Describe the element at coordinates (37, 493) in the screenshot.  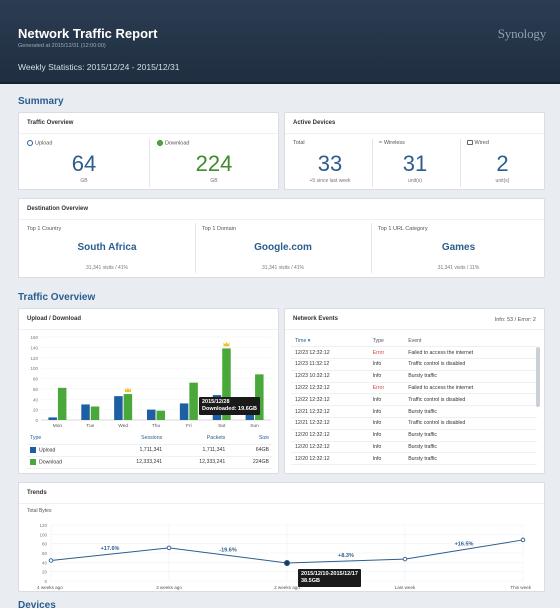
I see `trends-title: Trends` at that location.